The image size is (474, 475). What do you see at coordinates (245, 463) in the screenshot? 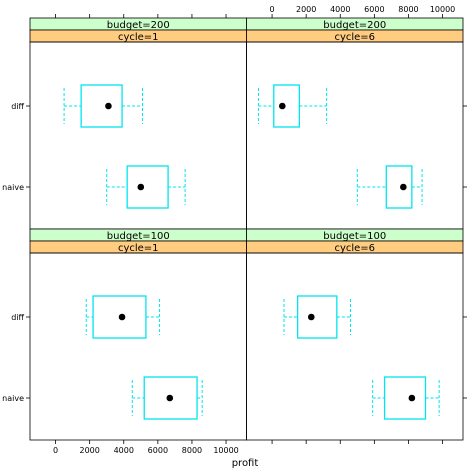
I see `x-axis-label: profit` at bounding box center [245, 463].